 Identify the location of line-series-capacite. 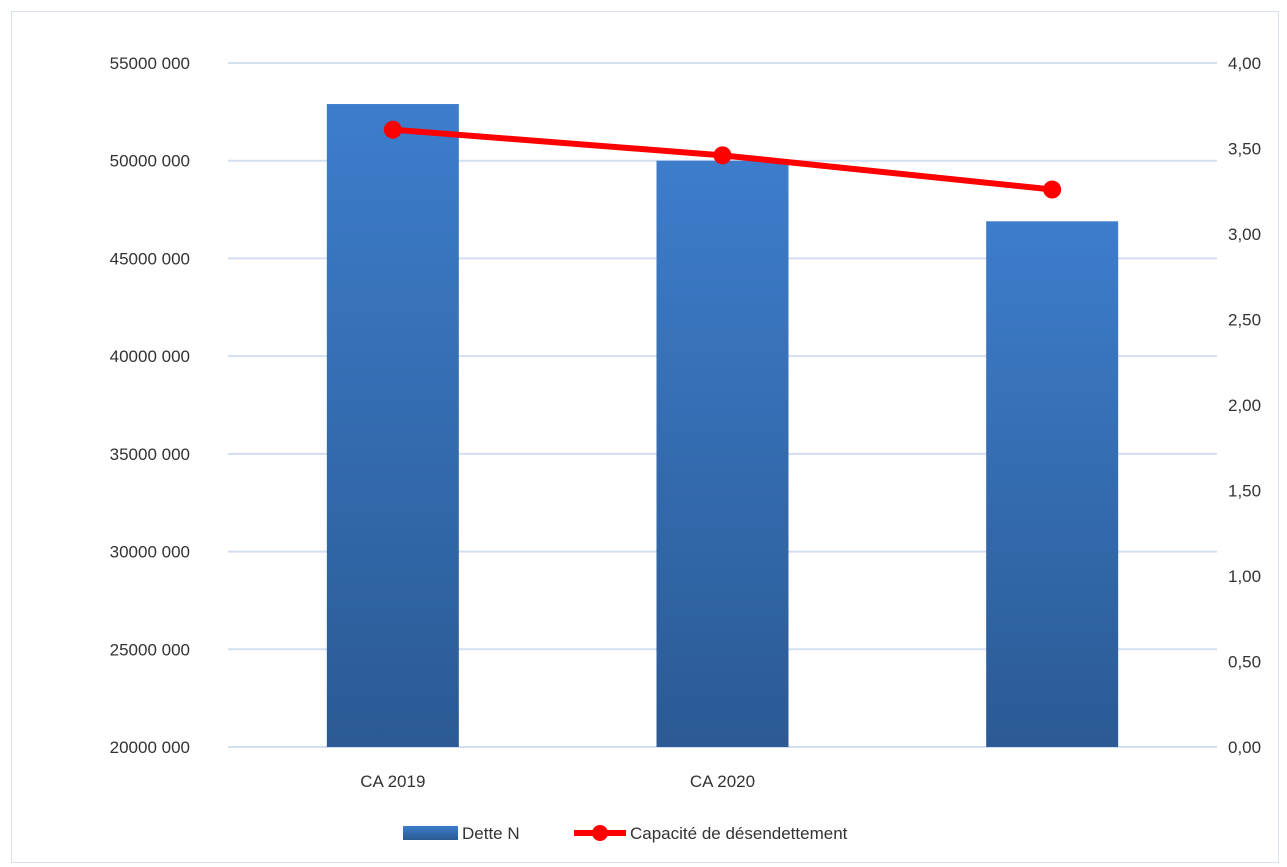
(722, 159).